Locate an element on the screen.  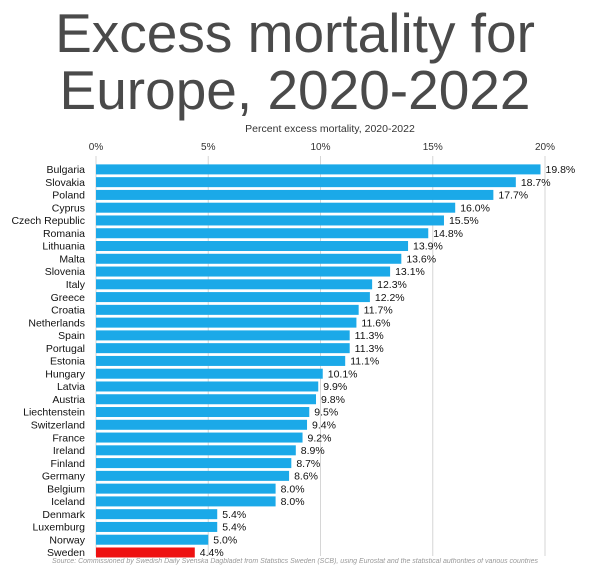
category-label: Luxemburg is located at coordinates (58, 528).